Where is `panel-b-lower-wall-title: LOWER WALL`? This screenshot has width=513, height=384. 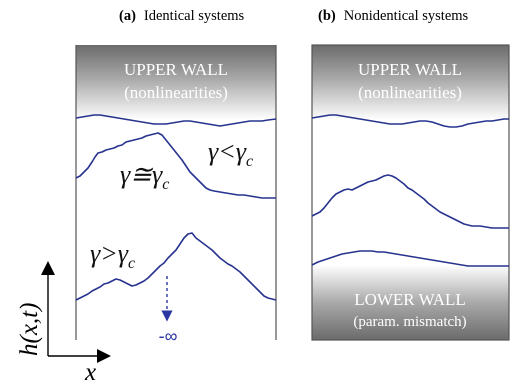 panel-b-lower-wall-title: LOWER WALL is located at coordinates (410, 299).